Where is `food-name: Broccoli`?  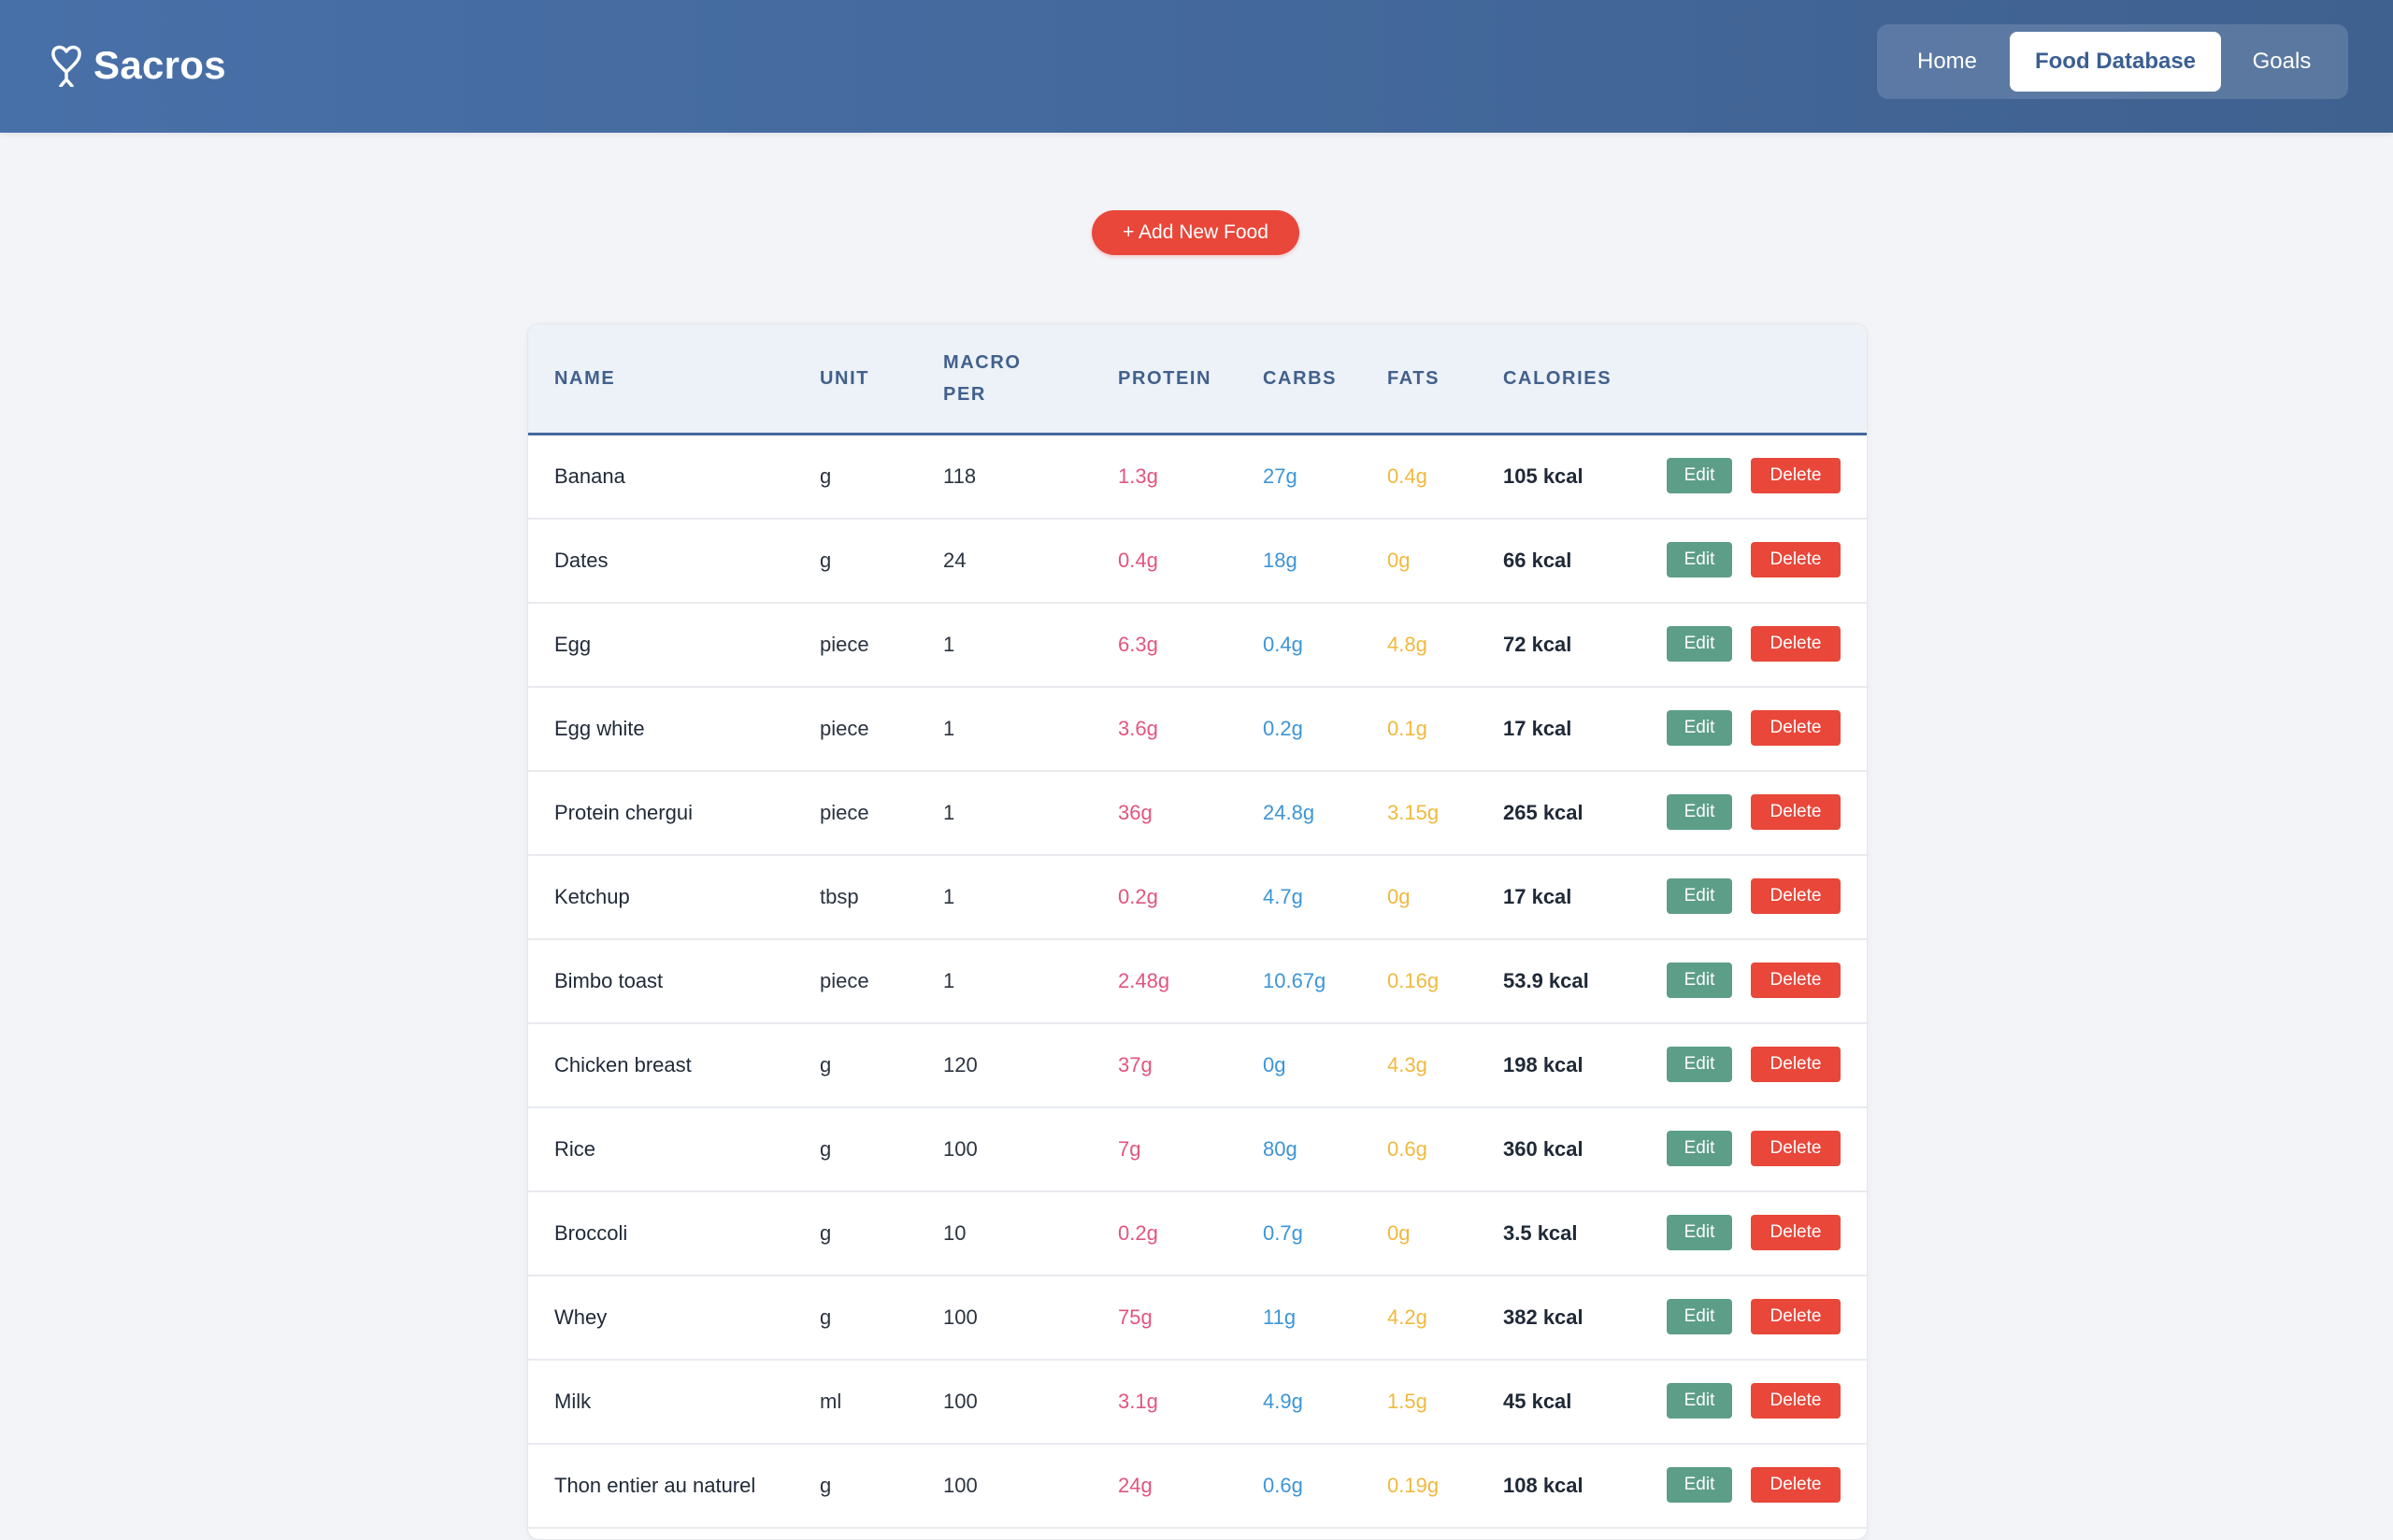
food-name: Broccoli is located at coordinates (591, 1233).